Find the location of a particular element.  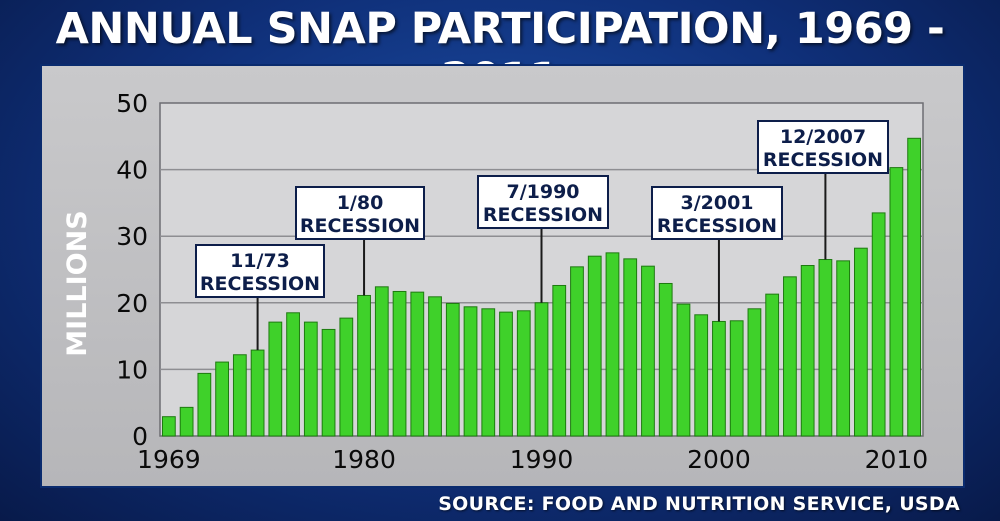

y-tick-label: 20 is located at coordinates (132, 303).